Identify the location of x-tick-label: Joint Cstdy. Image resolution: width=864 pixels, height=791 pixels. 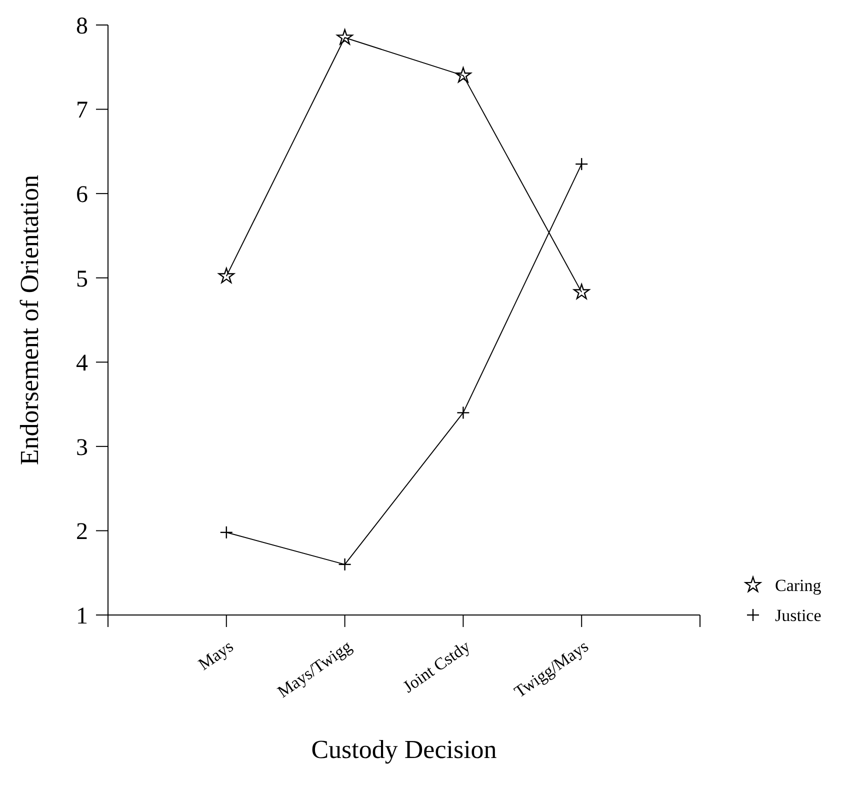
(437, 666).